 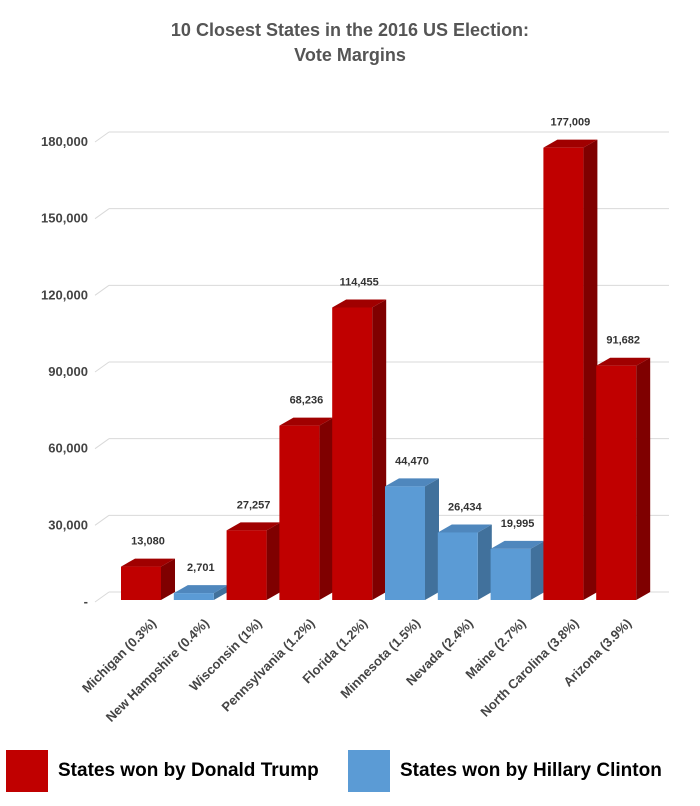 What do you see at coordinates (412, 461) in the screenshot?
I see `data-label: 44,470` at bounding box center [412, 461].